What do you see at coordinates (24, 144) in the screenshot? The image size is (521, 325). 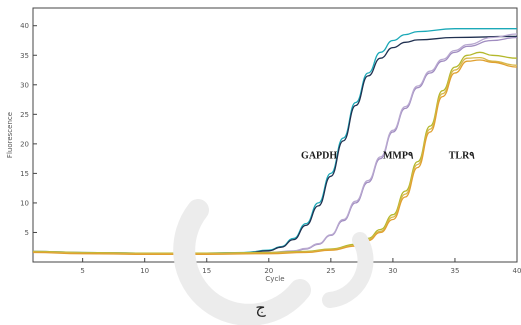 I see `y-tick-label: 20` at bounding box center [24, 144].